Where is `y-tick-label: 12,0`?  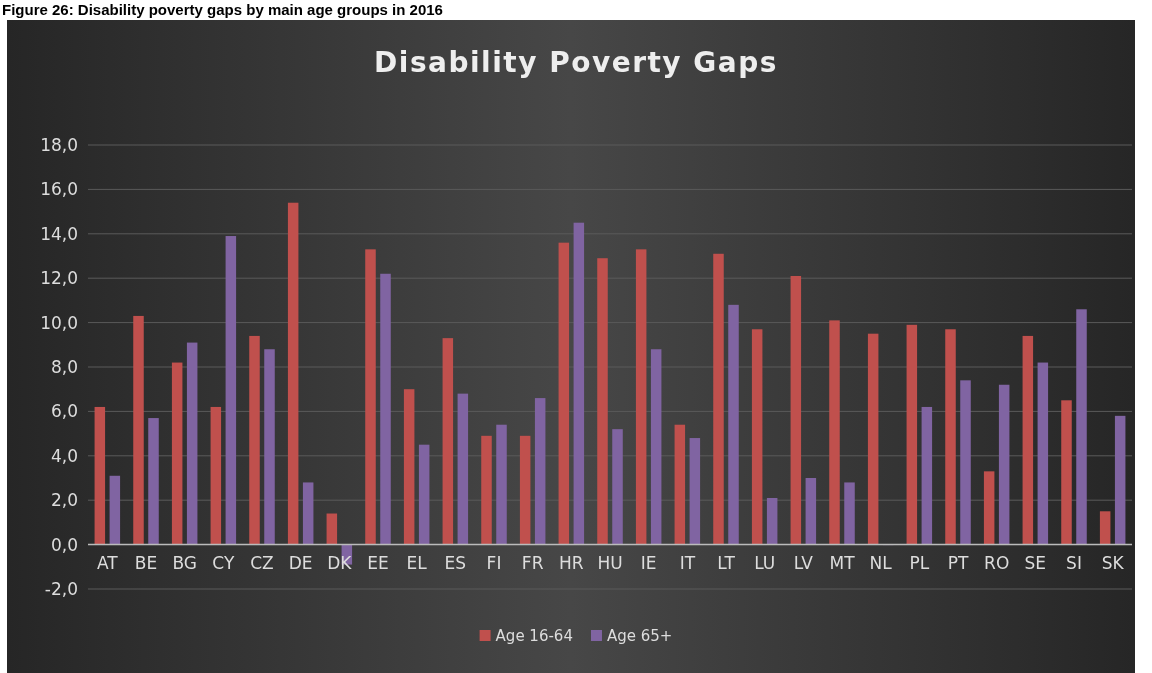 y-tick-label: 12,0 is located at coordinates (59, 278).